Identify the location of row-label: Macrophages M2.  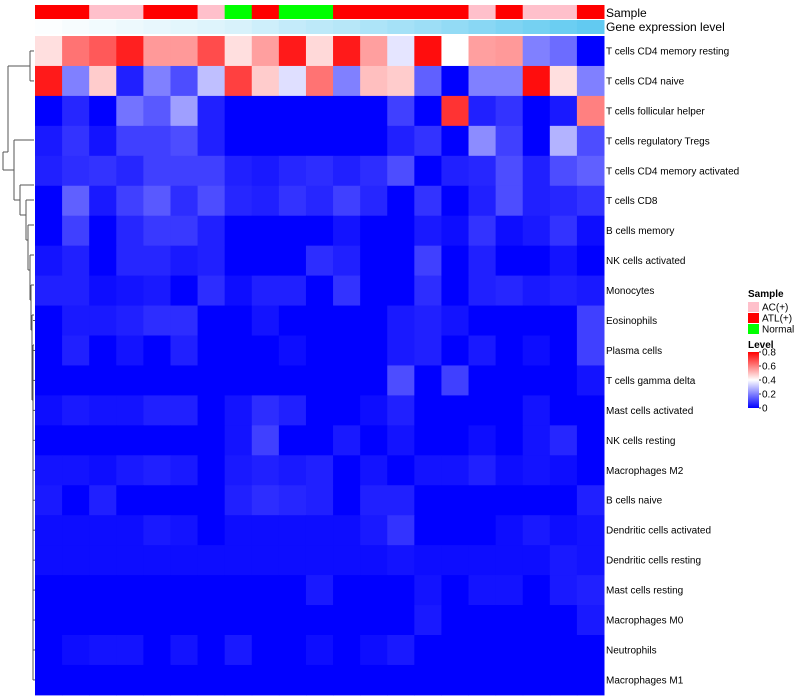
(645, 471).